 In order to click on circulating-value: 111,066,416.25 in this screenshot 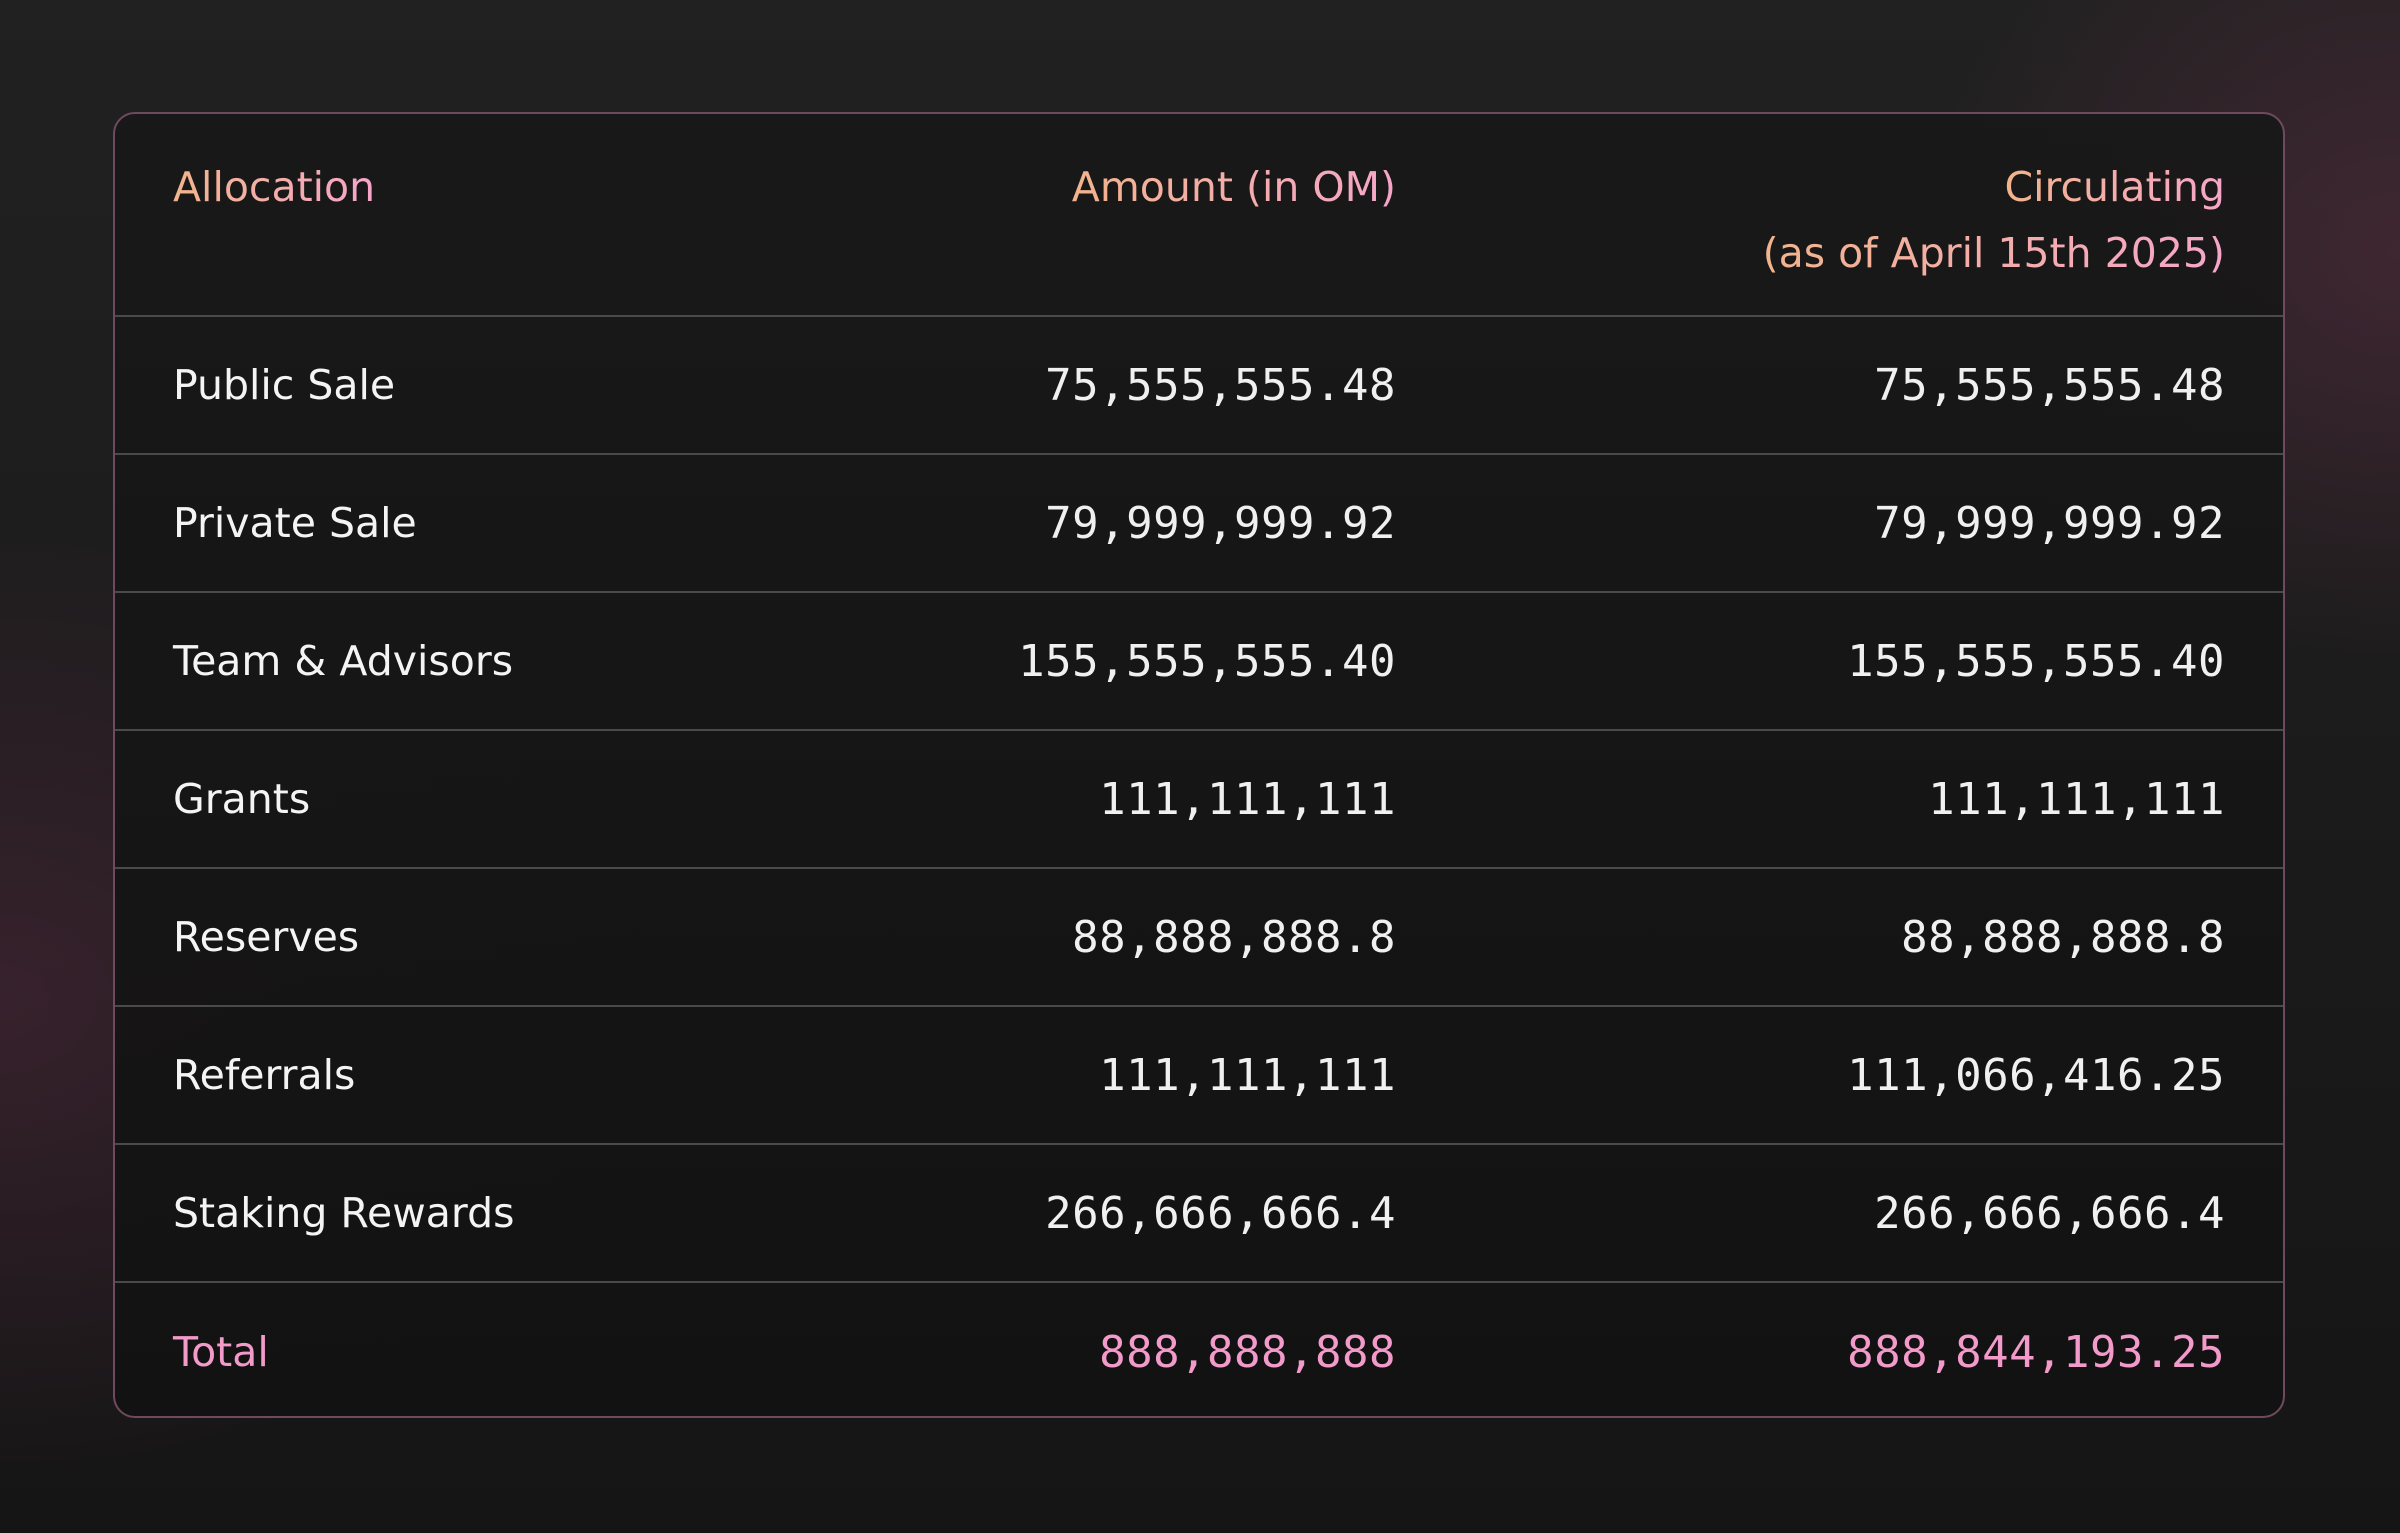, I will do `click(2036, 1075)`.